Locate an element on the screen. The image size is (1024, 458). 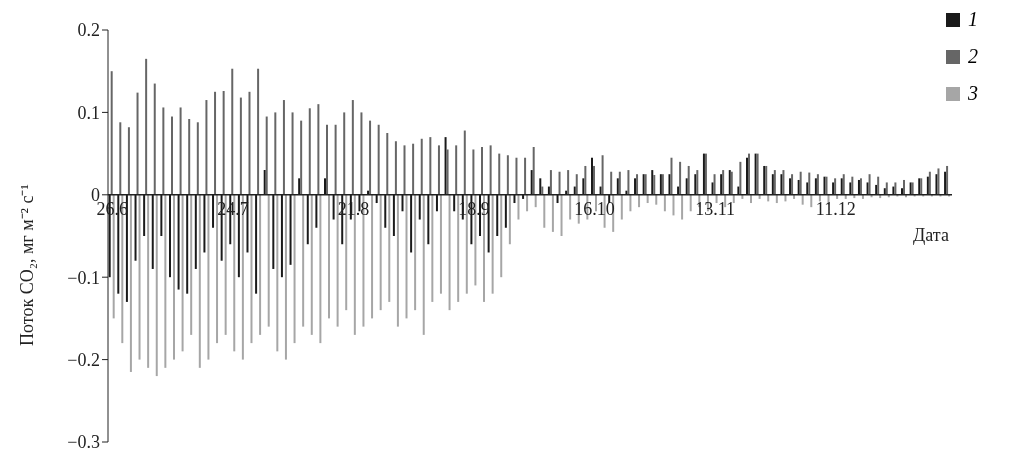
y-axis-title: Поток CO₂, мг м⁻² с⁻¹ is located at coordinates (27, 265).